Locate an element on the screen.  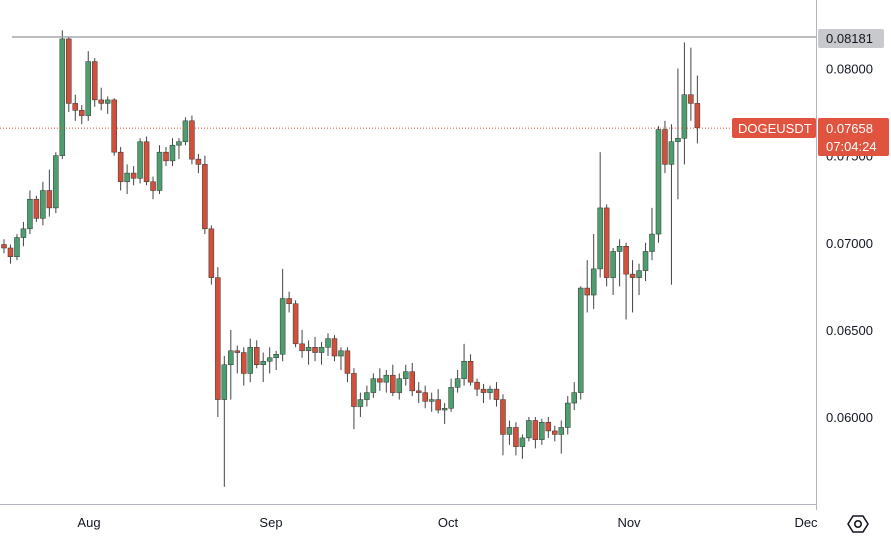
settings-button is located at coordinates (858, 524).